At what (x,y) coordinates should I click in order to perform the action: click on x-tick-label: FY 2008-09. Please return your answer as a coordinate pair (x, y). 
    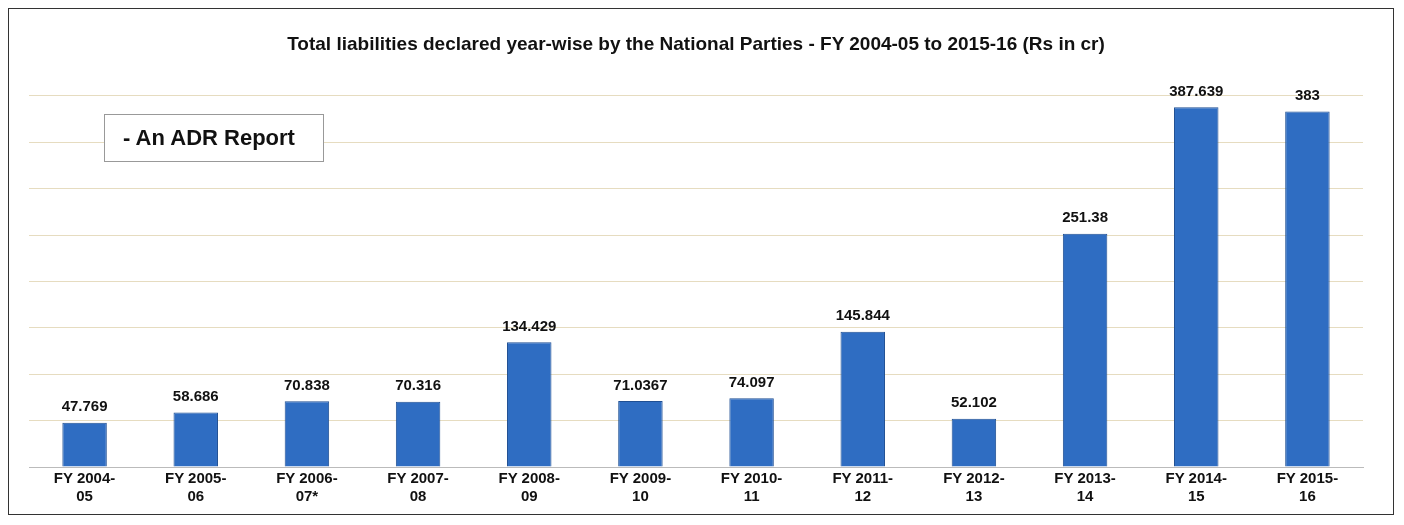
    Looking at the image, I should click on (529, 487).